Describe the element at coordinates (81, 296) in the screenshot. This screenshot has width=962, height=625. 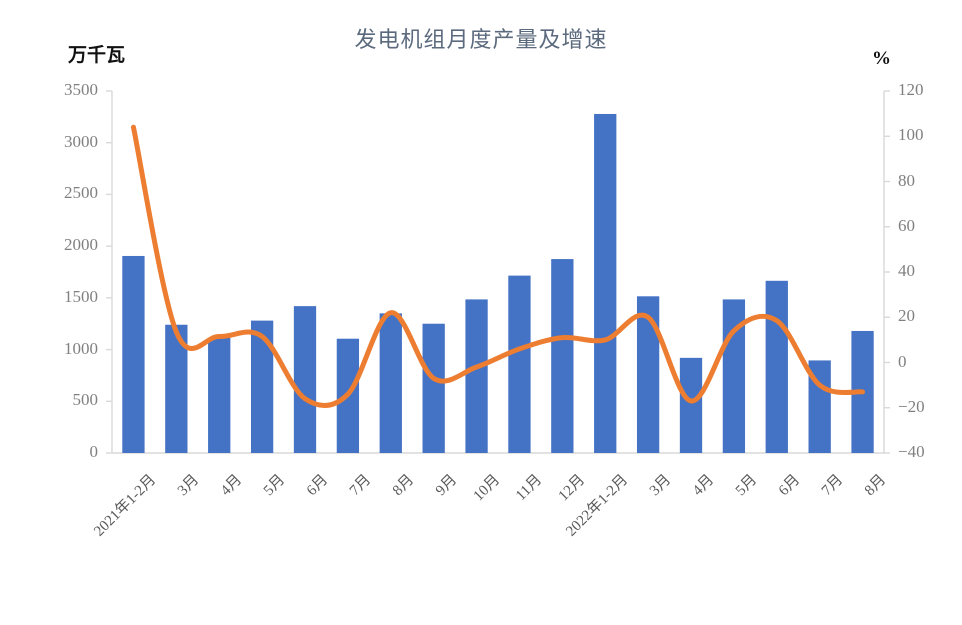
I see `left-axis-tick: 1500` at that location.